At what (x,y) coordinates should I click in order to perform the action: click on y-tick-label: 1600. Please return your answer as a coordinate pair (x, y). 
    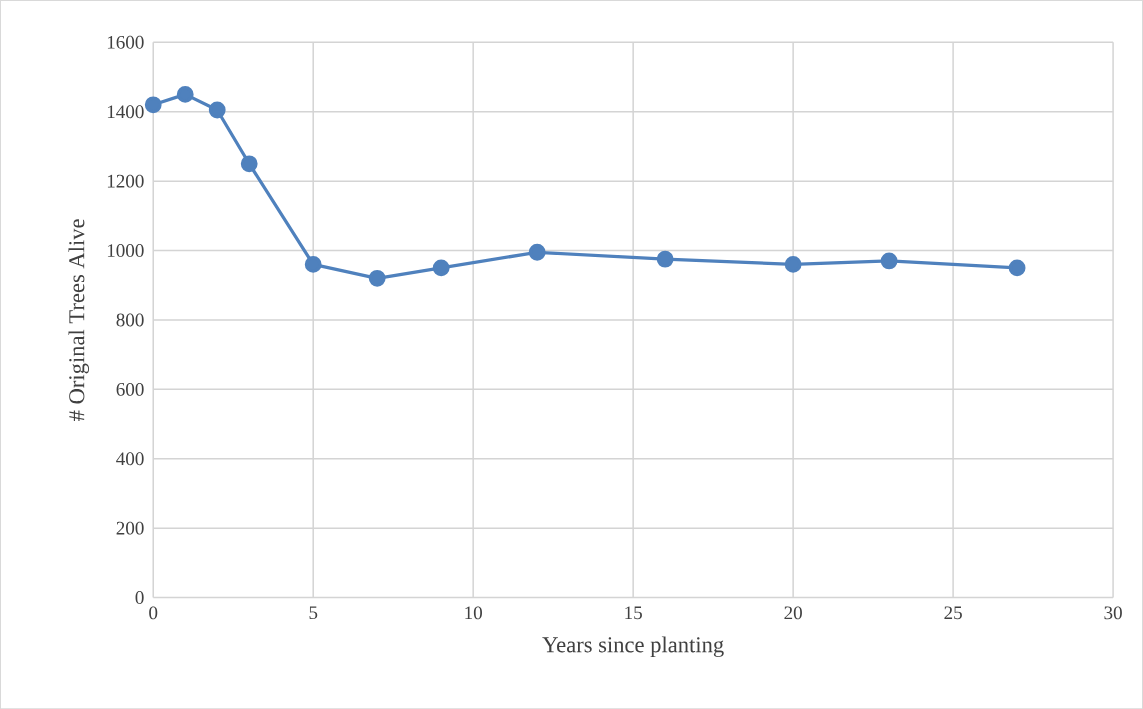
    Looking at the image, I should click on (125, 42).